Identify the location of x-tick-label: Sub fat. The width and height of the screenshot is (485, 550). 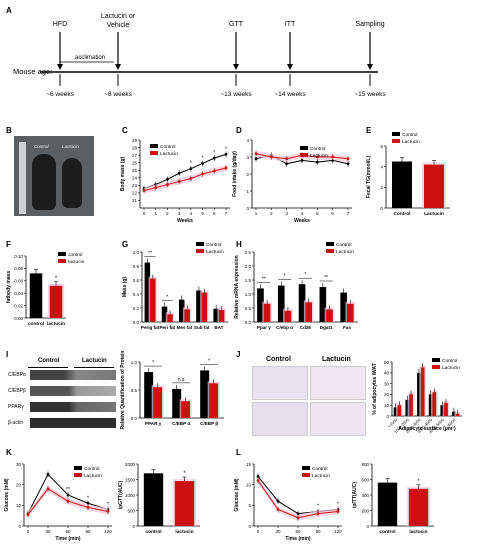
(202, 327).